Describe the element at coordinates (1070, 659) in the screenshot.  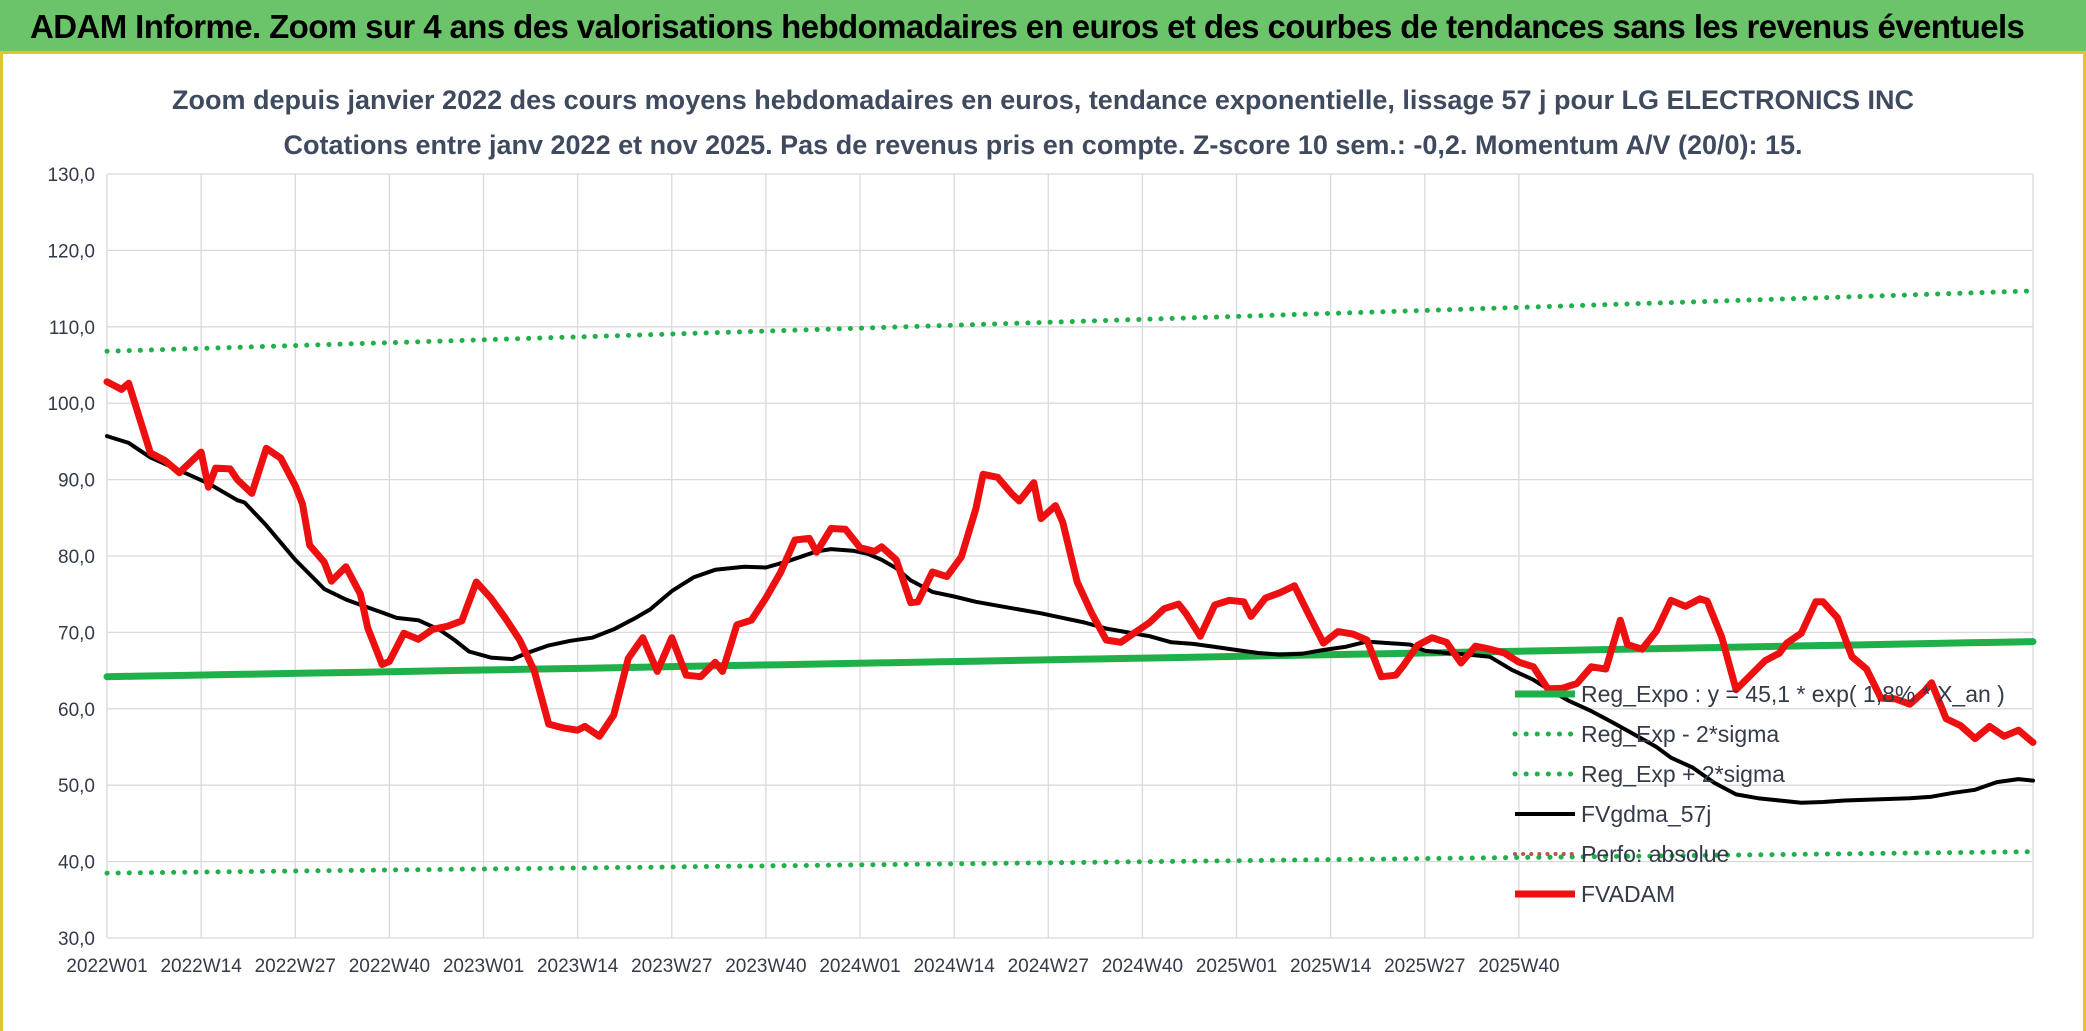
I see `reg-expo-line` at that location.